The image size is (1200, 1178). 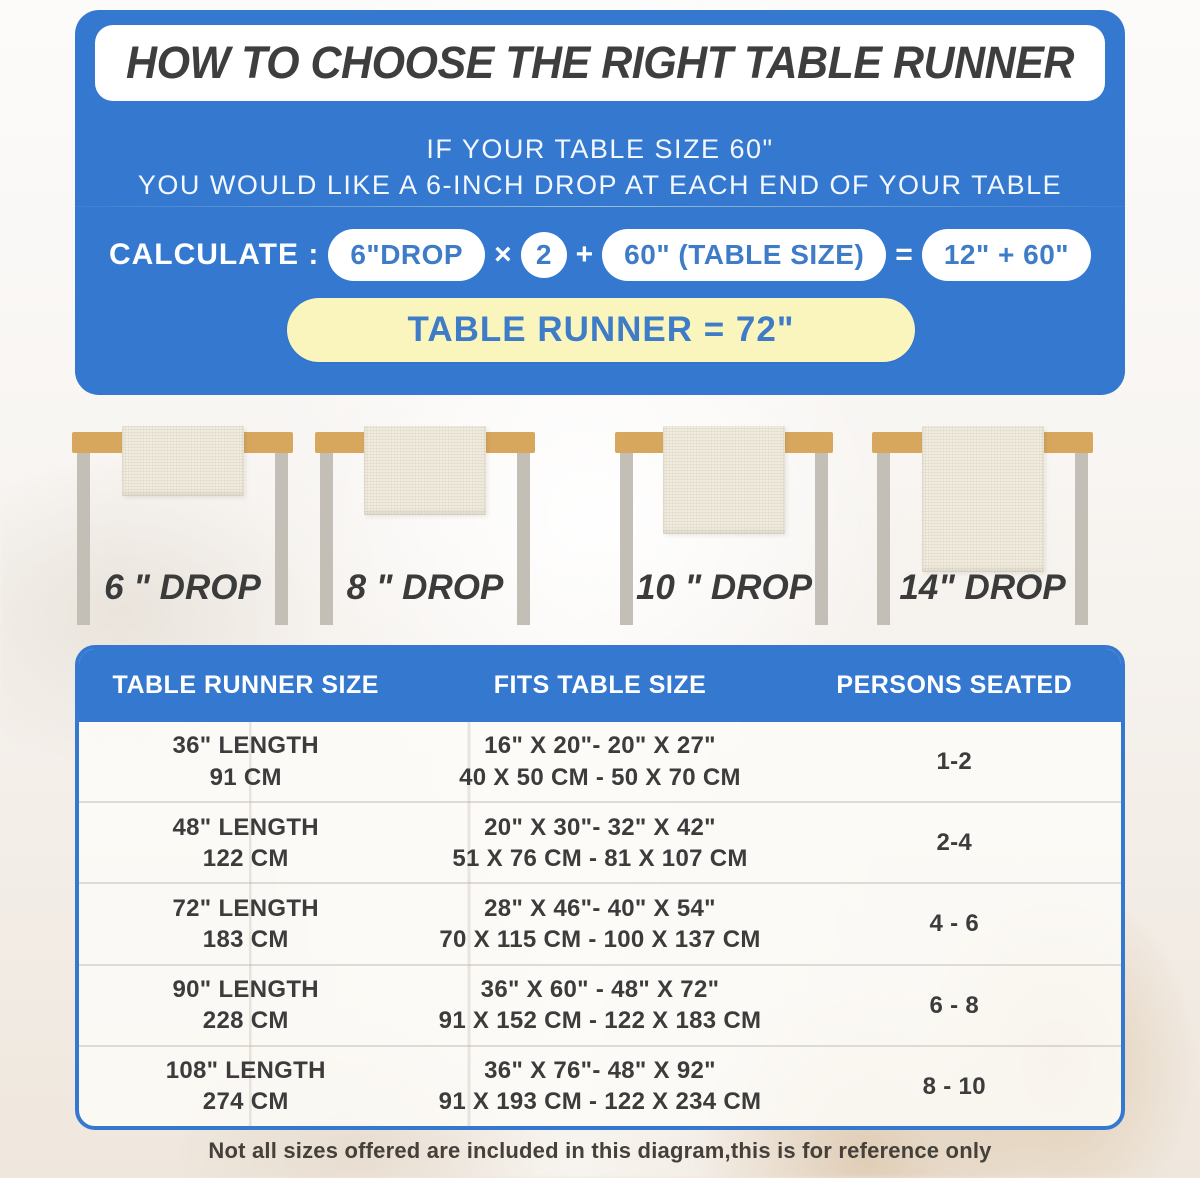 I want to click on column-header-persons-seated: PERSONS SEATED, so click(x=954, y=685).